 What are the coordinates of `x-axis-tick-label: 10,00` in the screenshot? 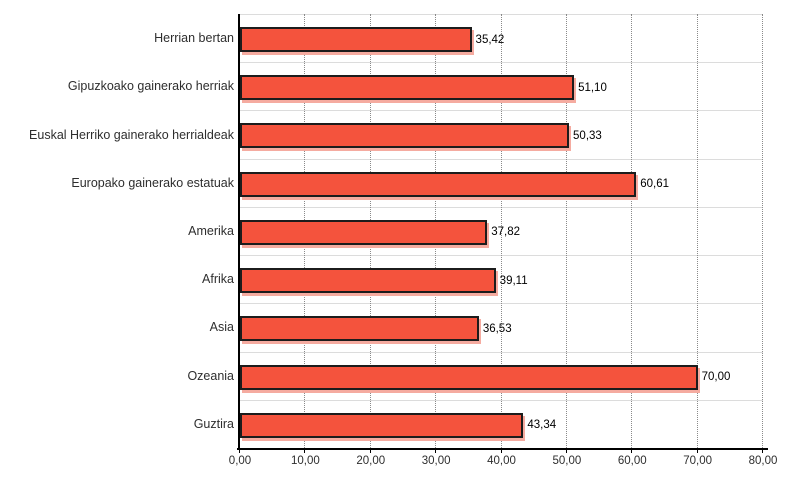 It's located at (305, 461).